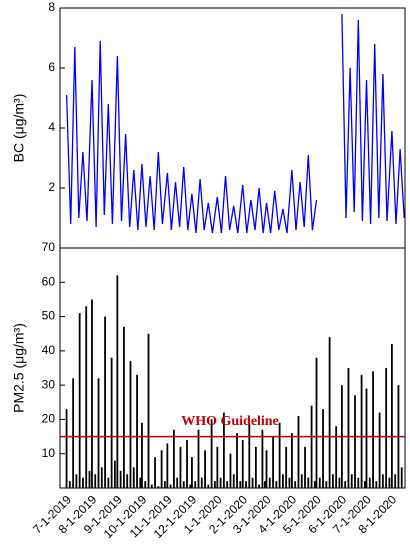 The height and width of the screenshot is (550, 410). I want to click on y-tick-label: 20, so click(49, 419).